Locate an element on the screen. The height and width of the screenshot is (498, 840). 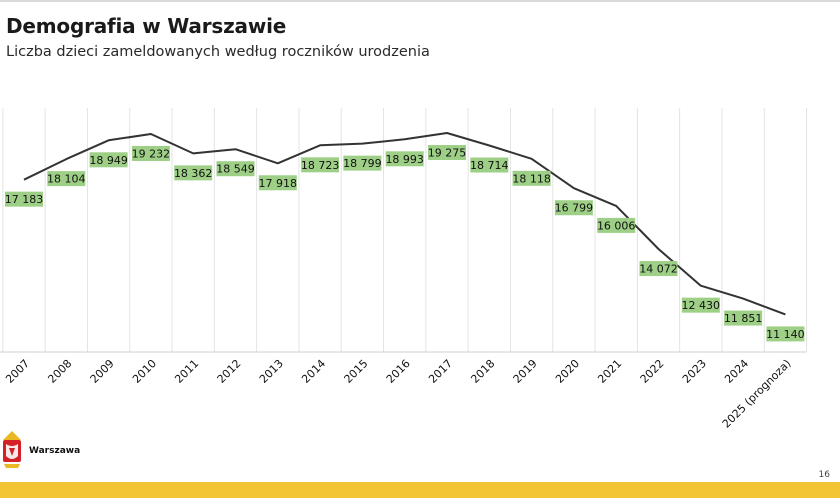
x-tick-label: 2011 is located at coordinates (186, 371).